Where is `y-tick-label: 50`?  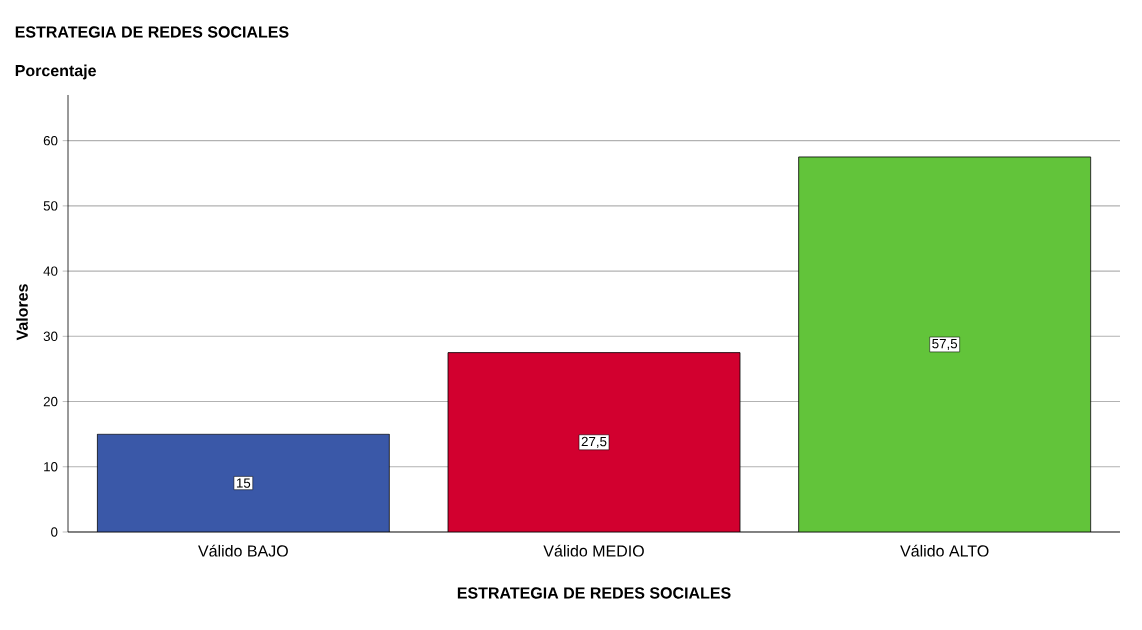
y-tick-label: 50 is located at coordinates (50, 206).